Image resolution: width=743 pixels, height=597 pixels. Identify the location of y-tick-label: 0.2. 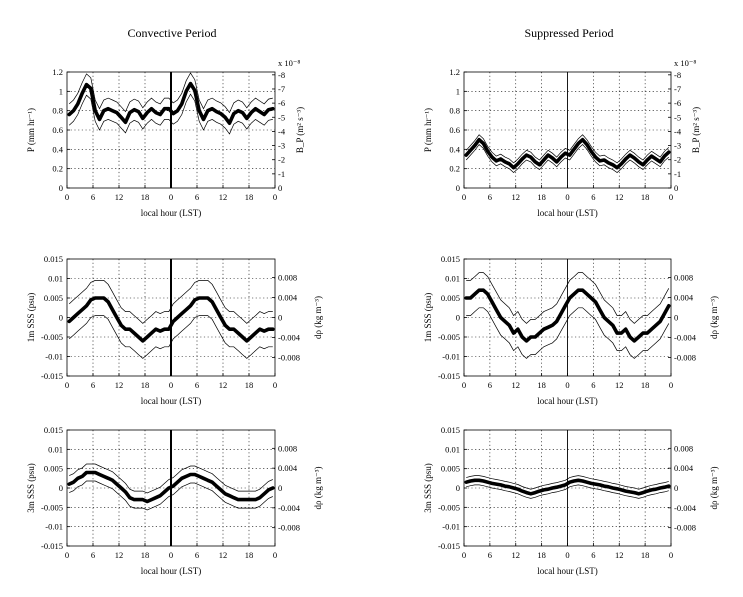
(57, 169).